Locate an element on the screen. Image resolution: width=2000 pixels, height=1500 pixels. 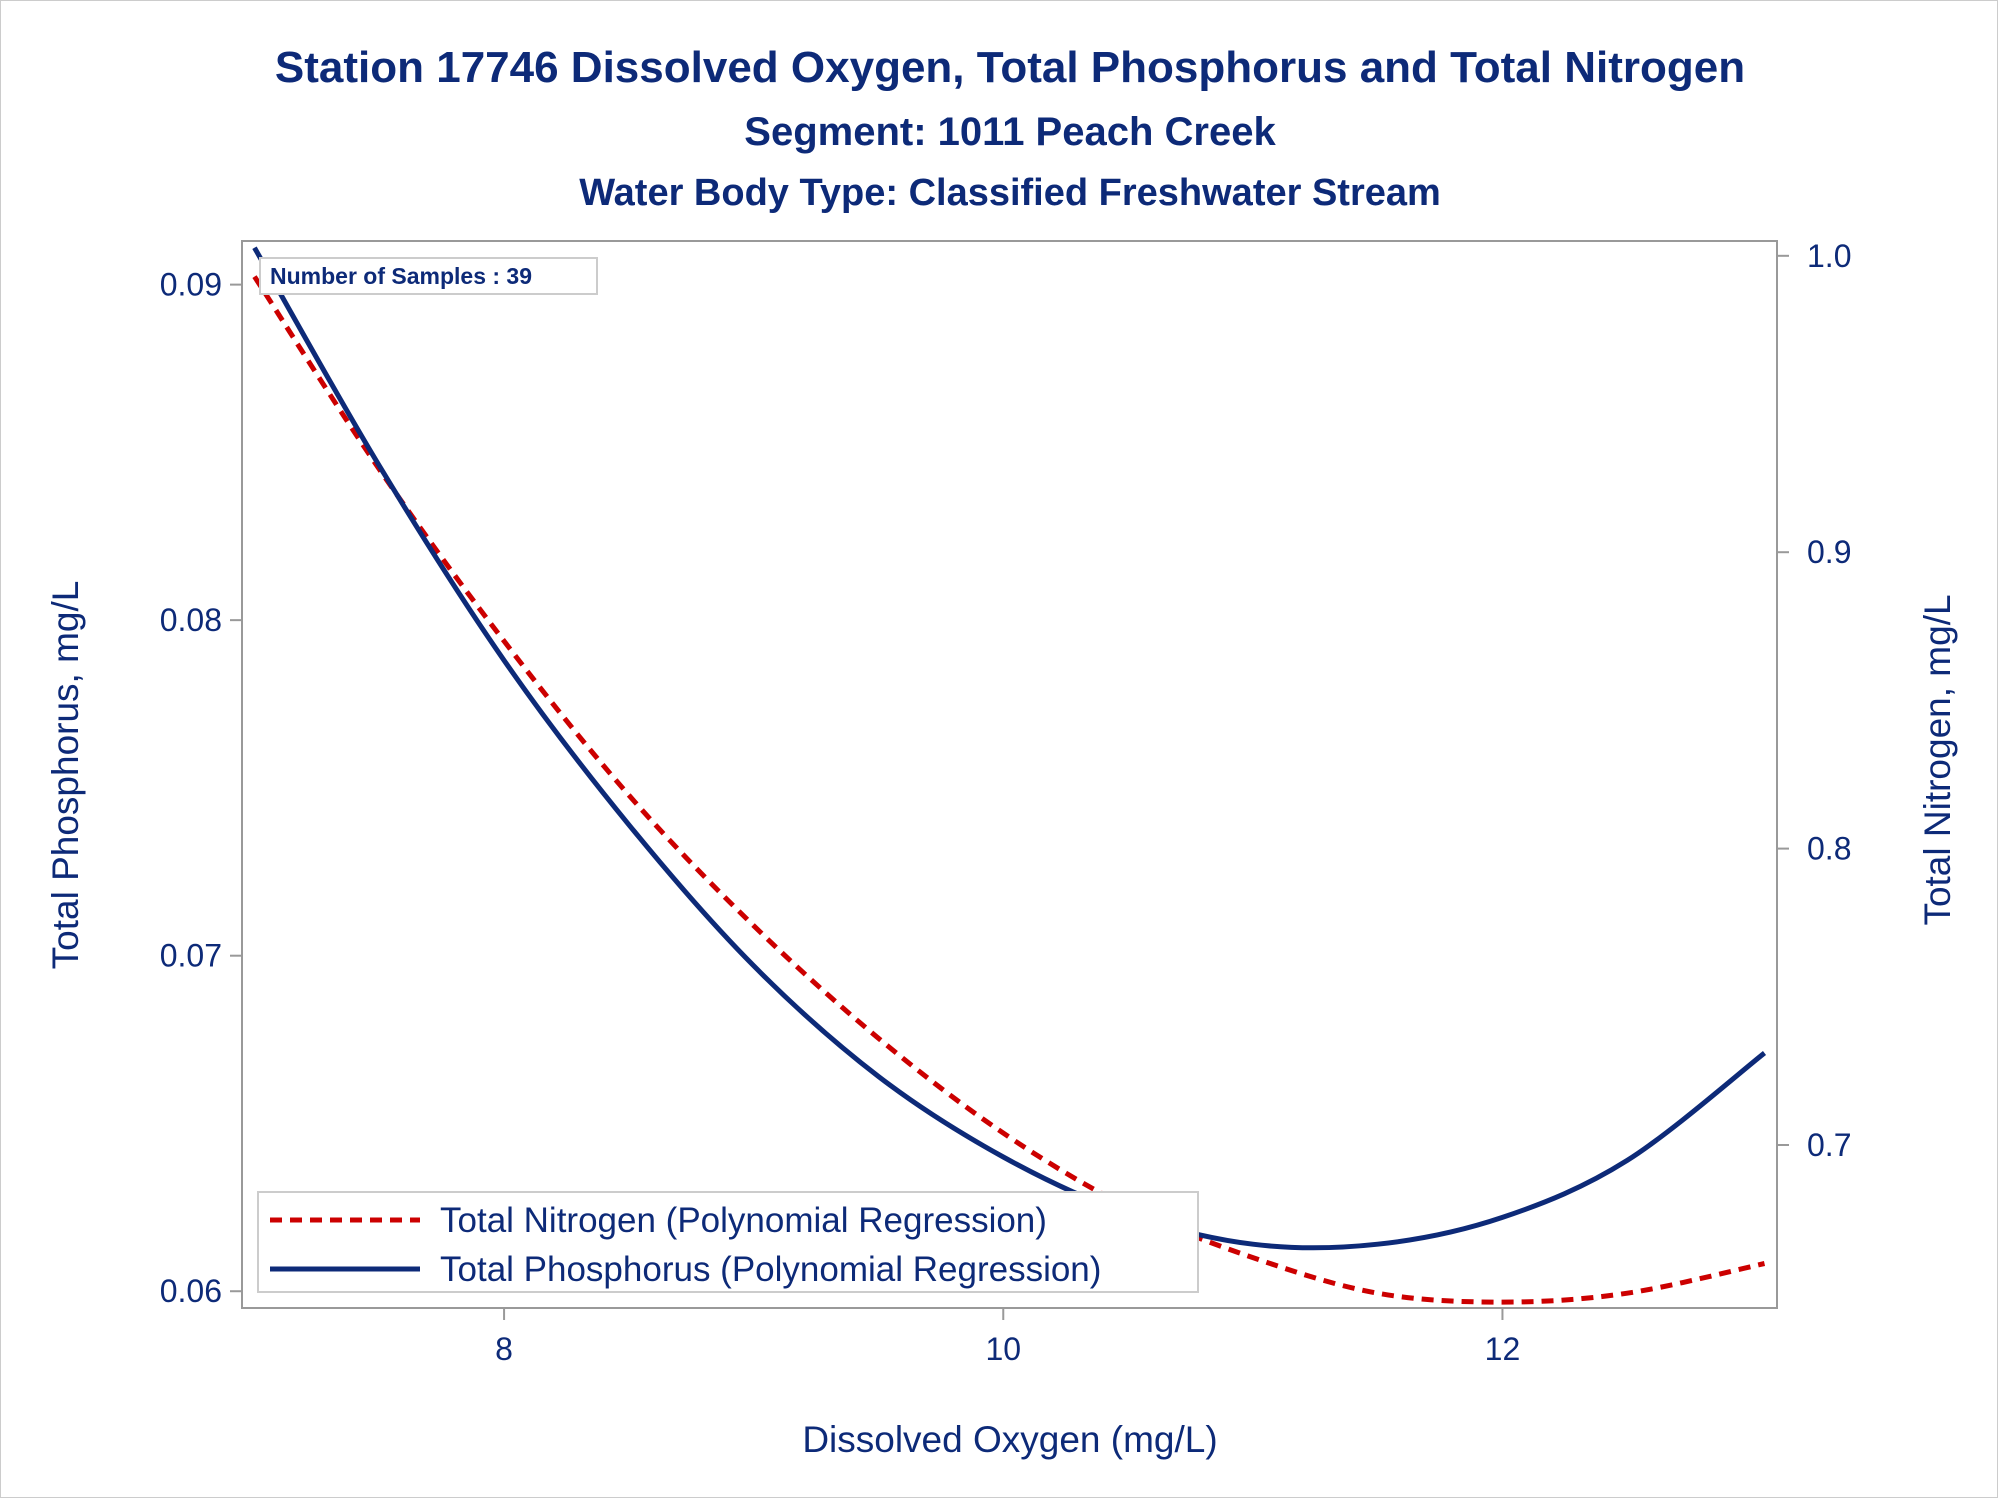
x-tick-label: 12 is located at coordinates (1503, 1349).